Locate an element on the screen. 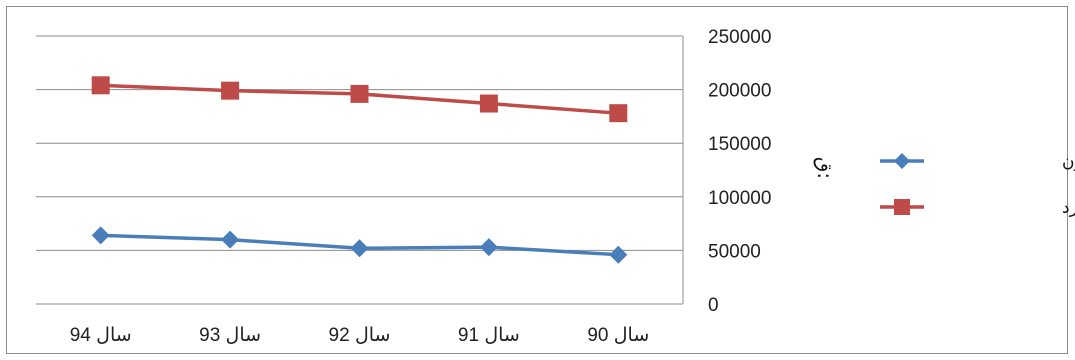 The height and width of the screenshot is (360, 1075). y-tick-label: 200000 is located at coordinates (739, 91).